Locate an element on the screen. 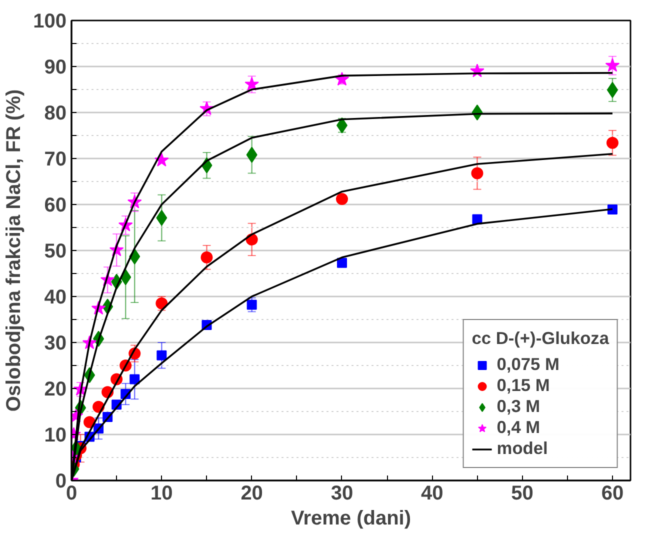  y-tick-label: 40 is located at coordinates (55, 297).